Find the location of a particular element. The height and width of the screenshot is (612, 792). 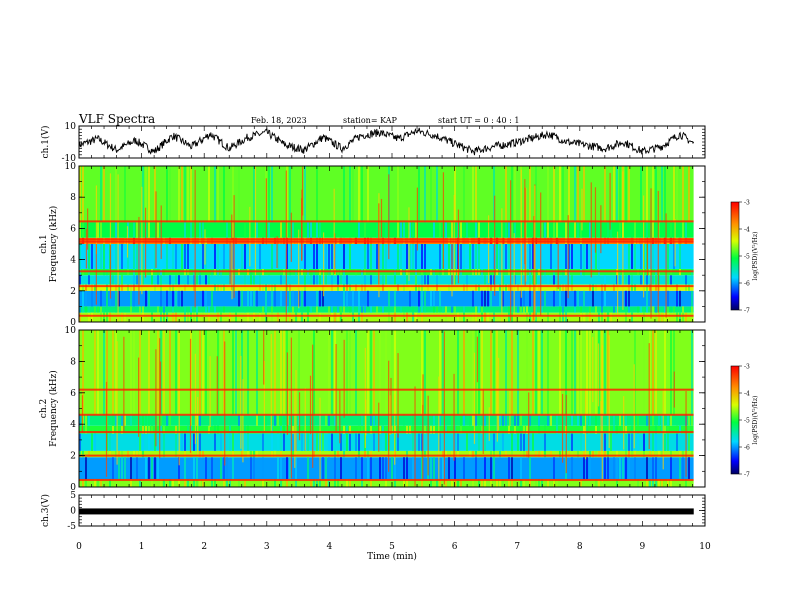

spec2-cbar-tick-label: -4 is located at coordinates (747, 394).